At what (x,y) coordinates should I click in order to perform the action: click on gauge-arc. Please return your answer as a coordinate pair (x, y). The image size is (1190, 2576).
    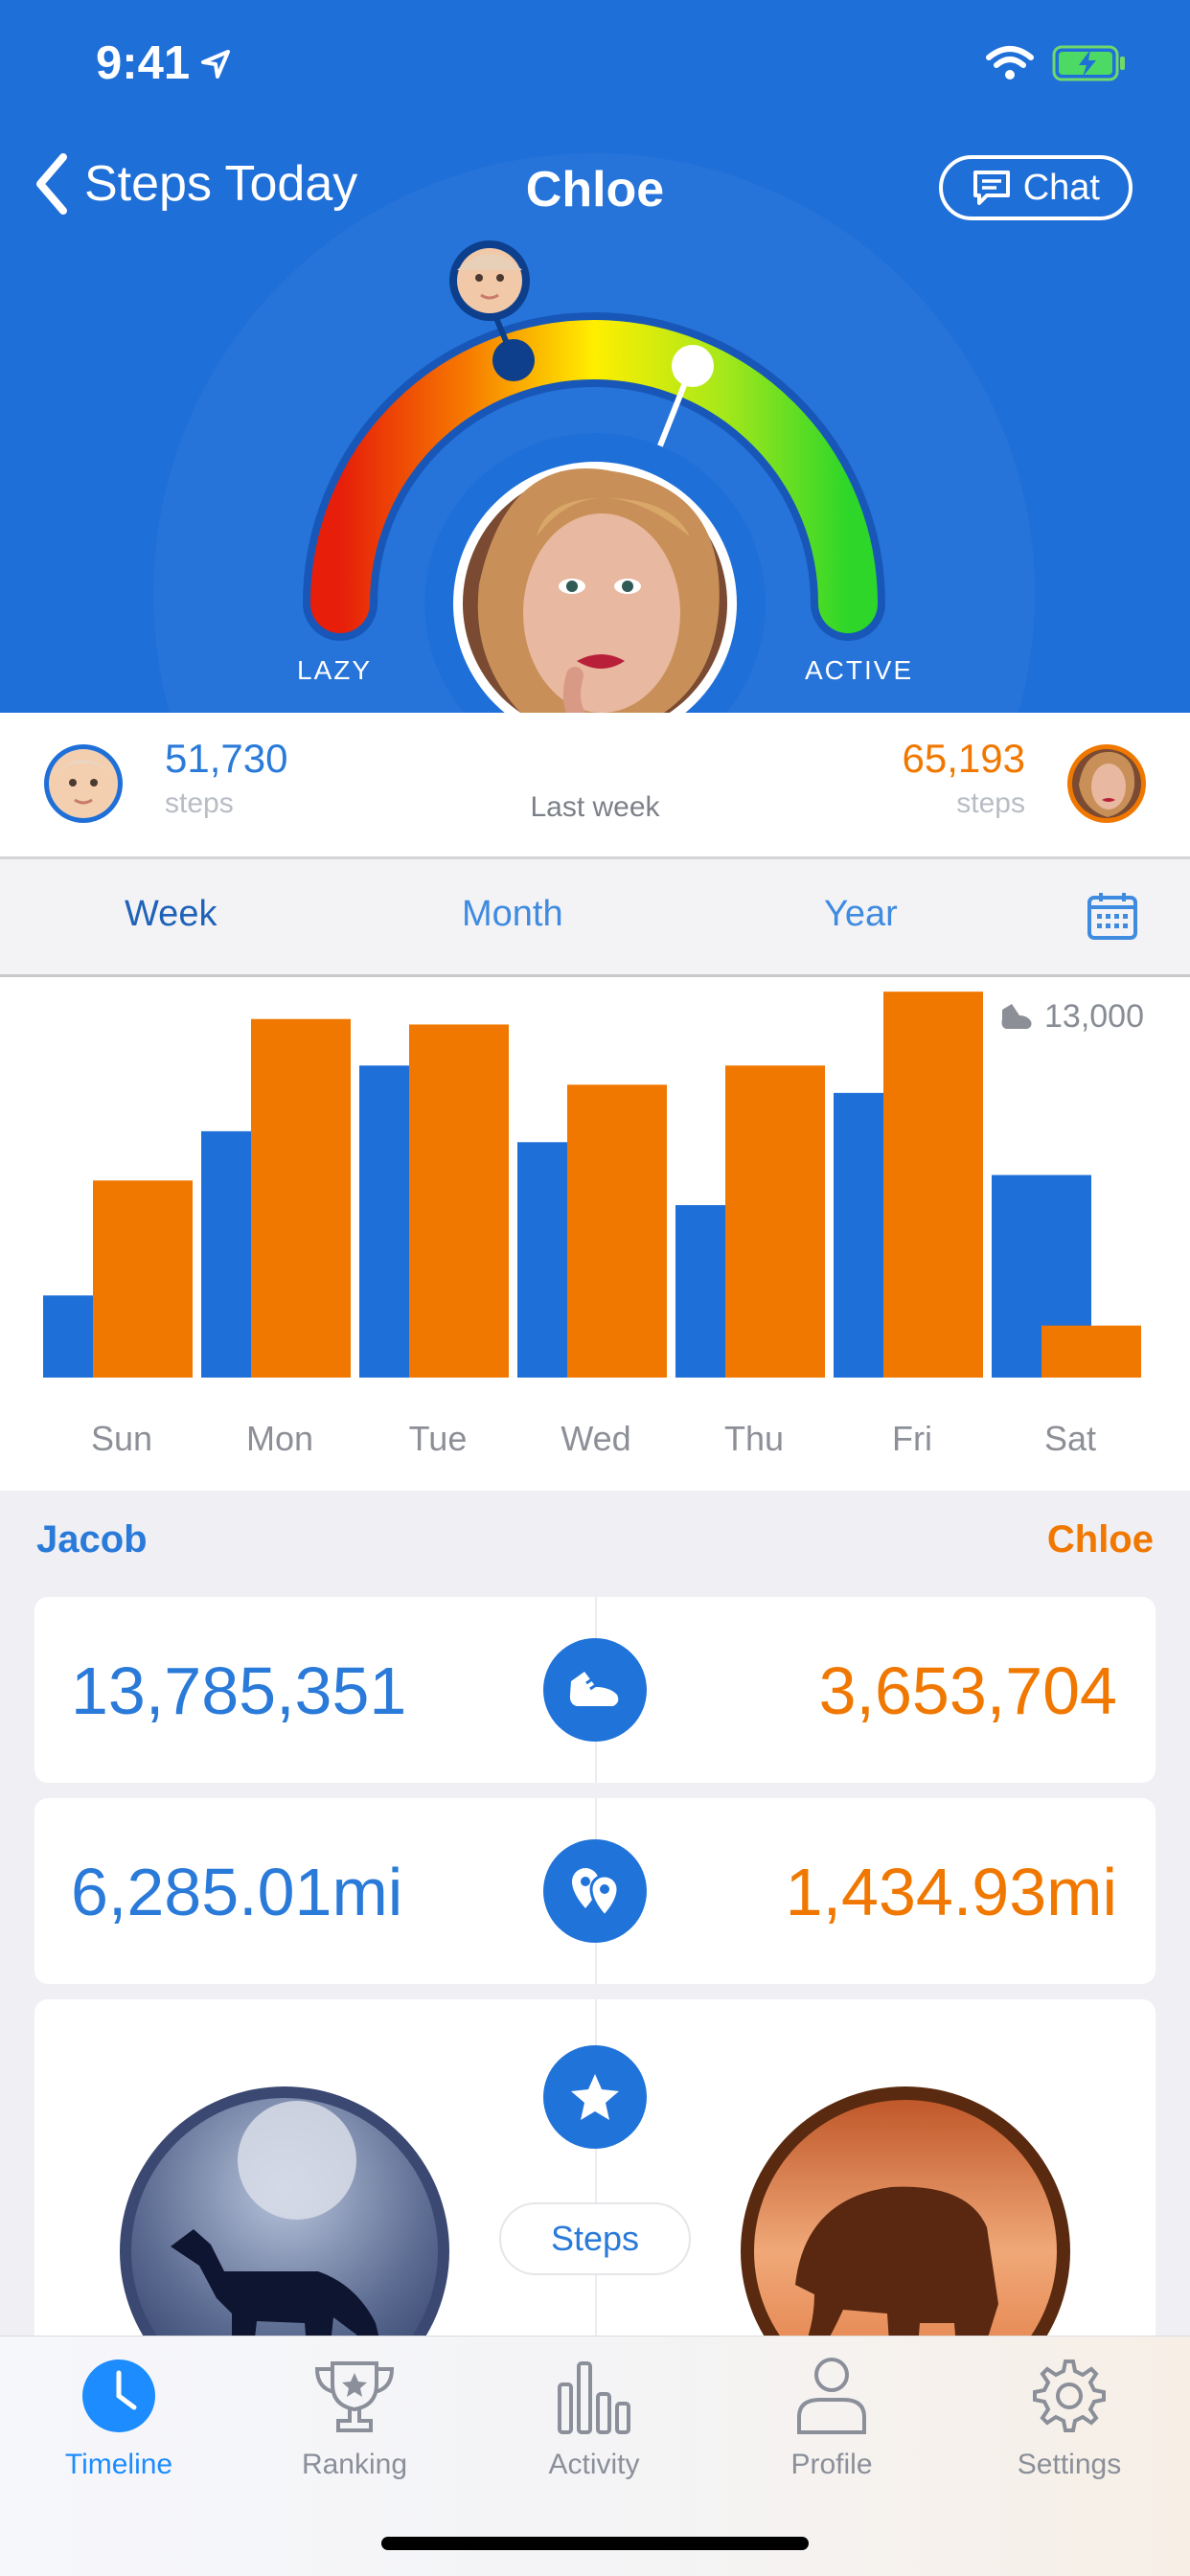
    Looking at the image, I should click on (594, 477).